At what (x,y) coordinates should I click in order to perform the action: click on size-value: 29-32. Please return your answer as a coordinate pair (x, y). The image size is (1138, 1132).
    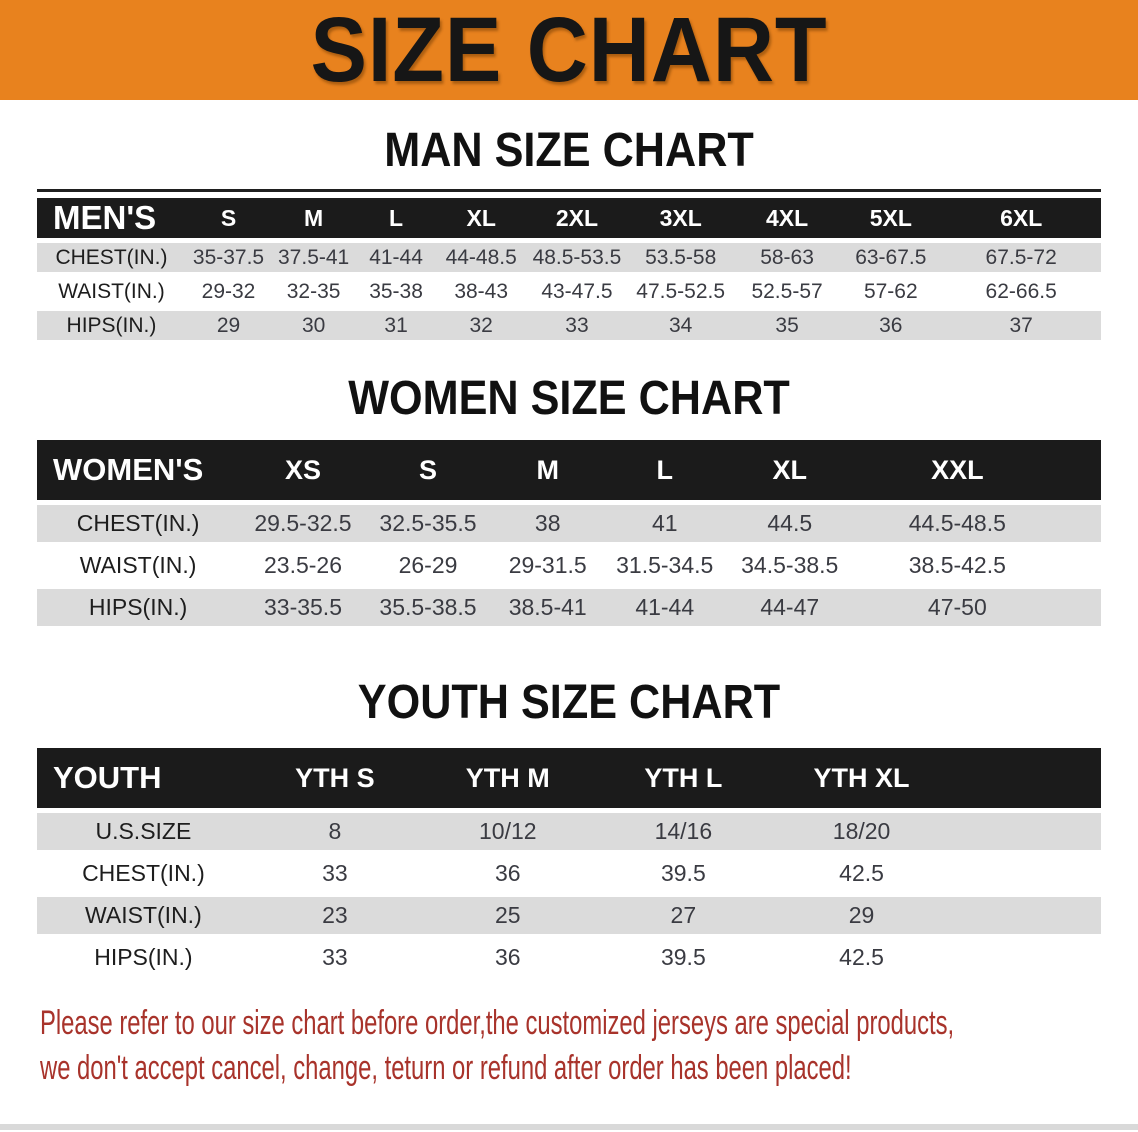
    Looking at the image, I should click on (228, 291).